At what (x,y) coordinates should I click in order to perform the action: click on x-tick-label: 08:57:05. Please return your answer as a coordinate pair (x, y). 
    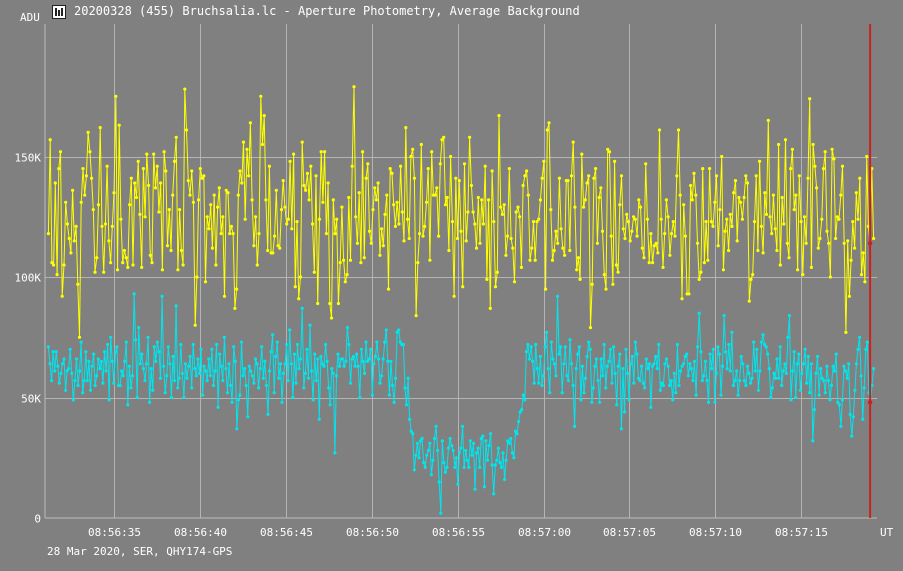
    Looking at the image, I should click on (629, 532).